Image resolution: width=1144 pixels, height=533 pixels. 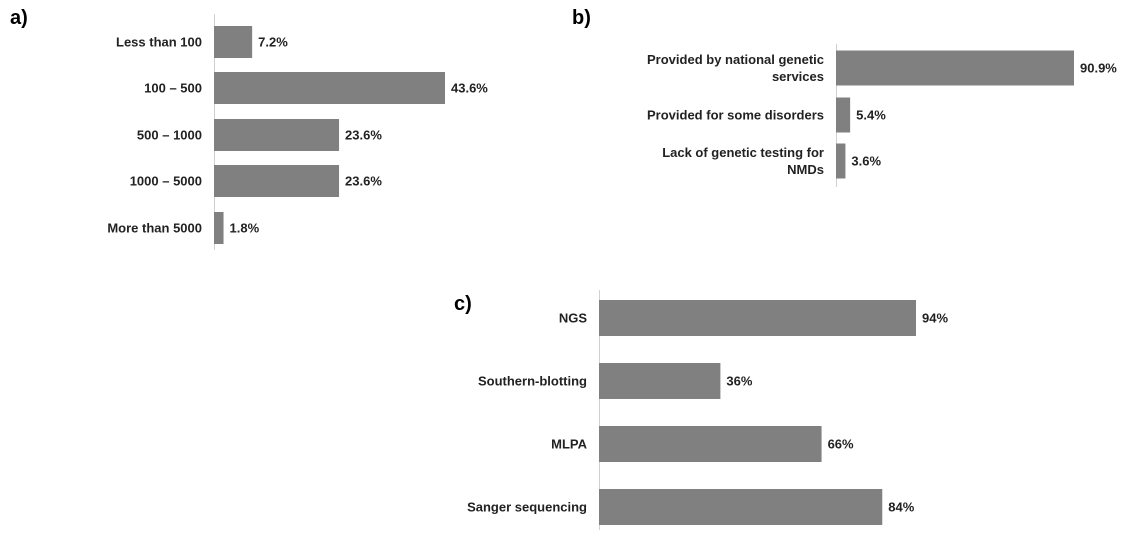 What do you see at coordinates (273, 42) in the screenshot?
I see `value-label: 7.2%` at bounding box center [273, 42].